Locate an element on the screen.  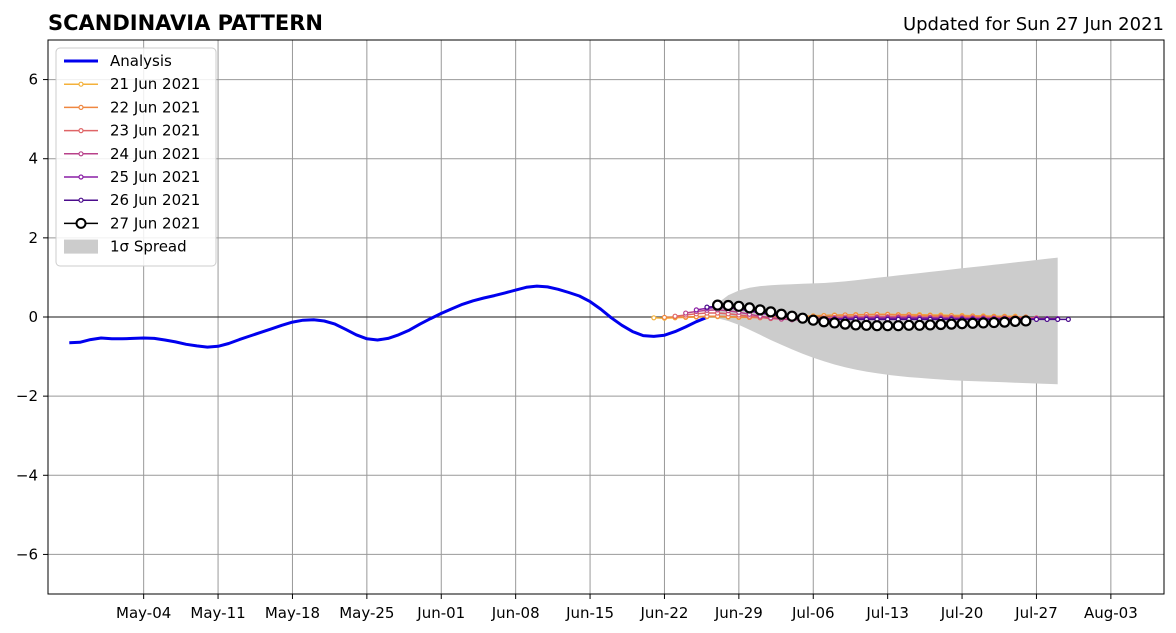
y-tick-label: 4 is located at coordinates (33, 159).